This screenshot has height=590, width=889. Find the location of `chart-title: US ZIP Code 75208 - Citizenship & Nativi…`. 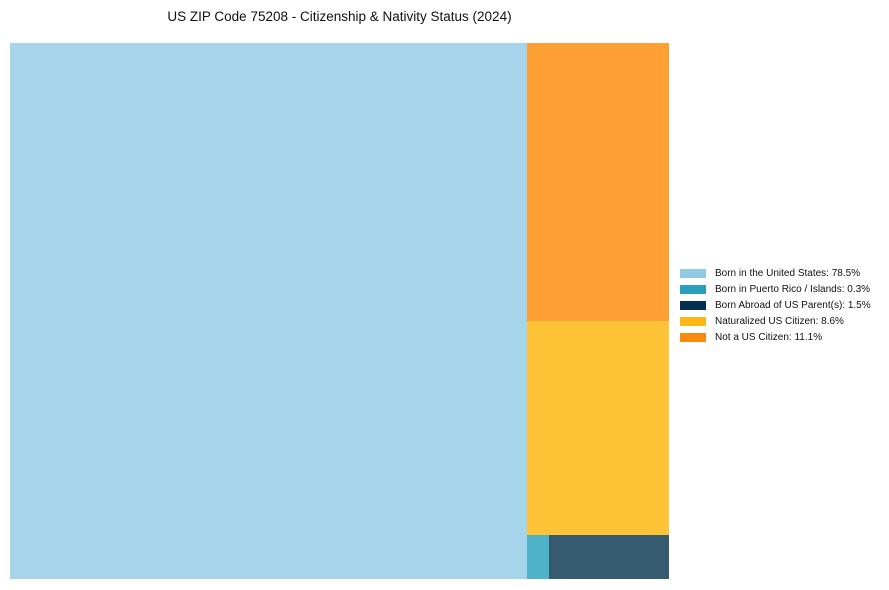

chart-title: US ZIP Code 75208 - Citizenship & Nativi… is located at coordinates (339, 16).